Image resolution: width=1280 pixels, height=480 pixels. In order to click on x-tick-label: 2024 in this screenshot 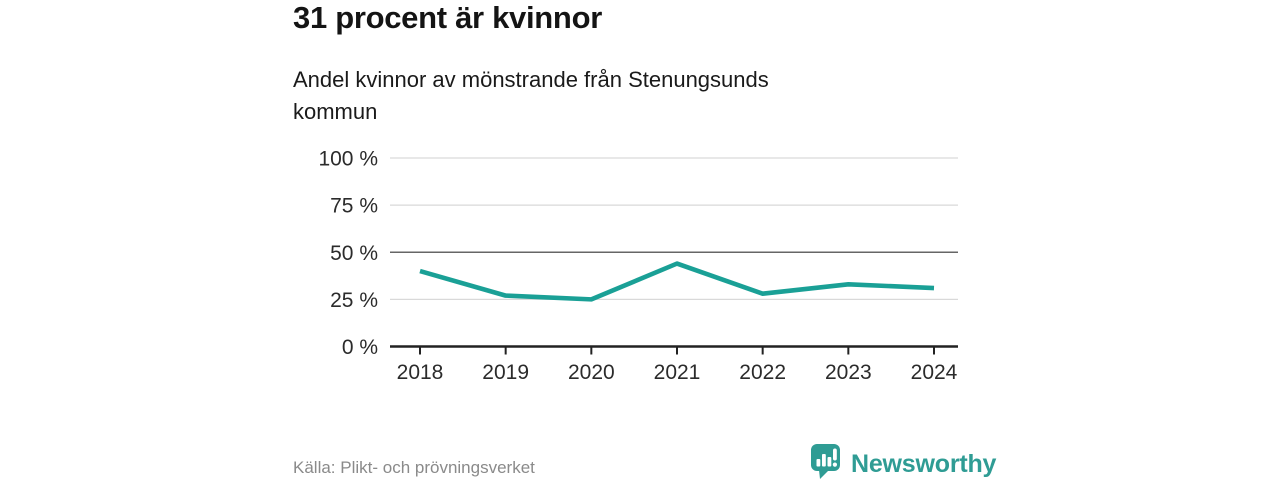, I will do `click(934, 372)`.